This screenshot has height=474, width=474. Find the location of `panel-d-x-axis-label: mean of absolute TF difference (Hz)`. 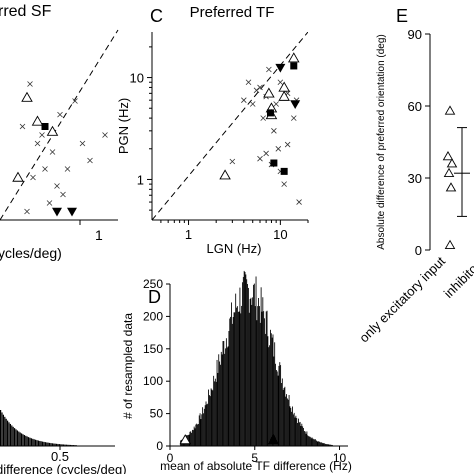

panel-d-x-axis-label: mean of absolute TF difference (Hz) is located at coordinates (256, 466).